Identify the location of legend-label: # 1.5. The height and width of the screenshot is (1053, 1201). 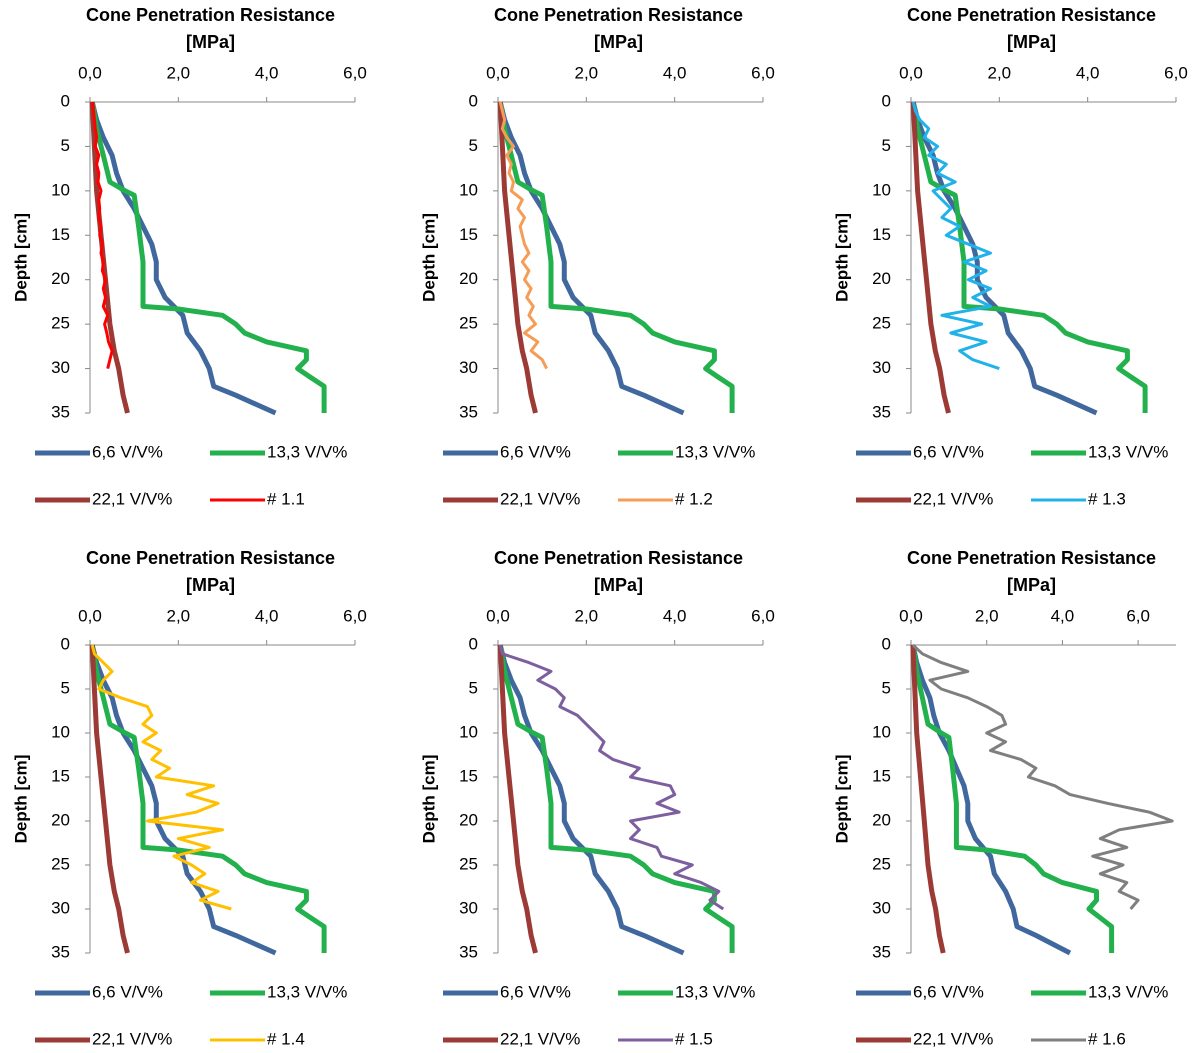
(694, 1038).